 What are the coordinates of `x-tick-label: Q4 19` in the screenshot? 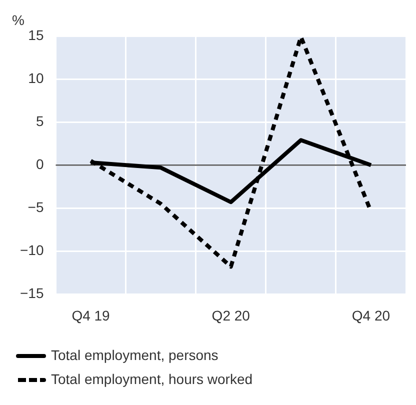 It's located at (91, 315).